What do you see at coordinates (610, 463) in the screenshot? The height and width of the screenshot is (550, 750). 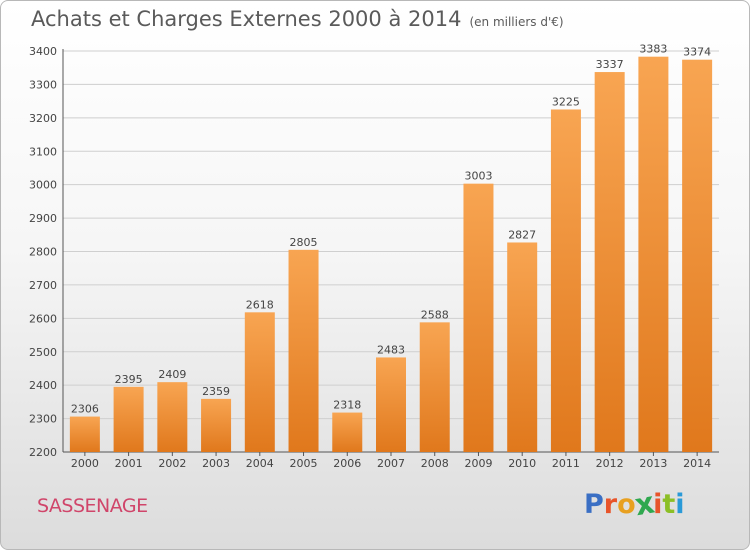 I see `x-tick-label: 2012` at bounding box center [610, 463].